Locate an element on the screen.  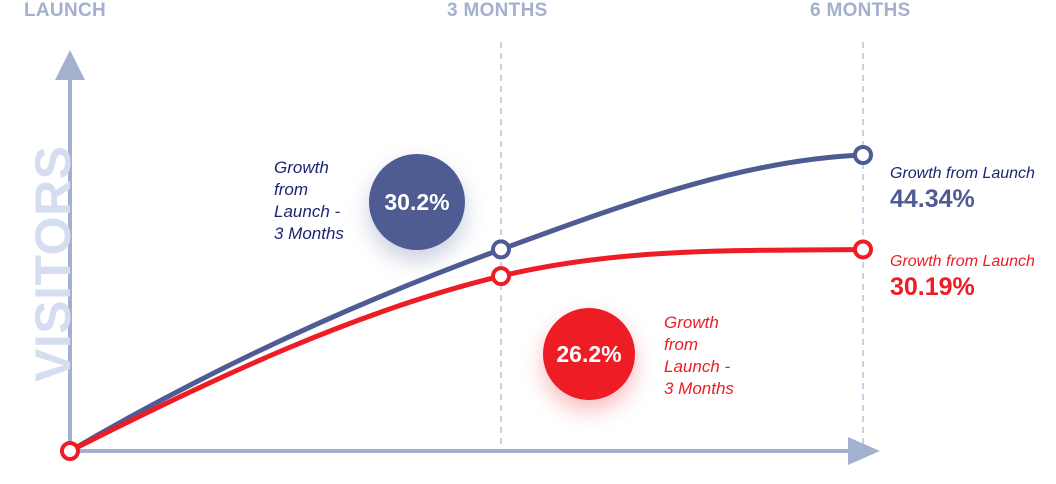
blue-bubble-caption: Growth from Launch - 3 Months is located at coordinates (309, 200).